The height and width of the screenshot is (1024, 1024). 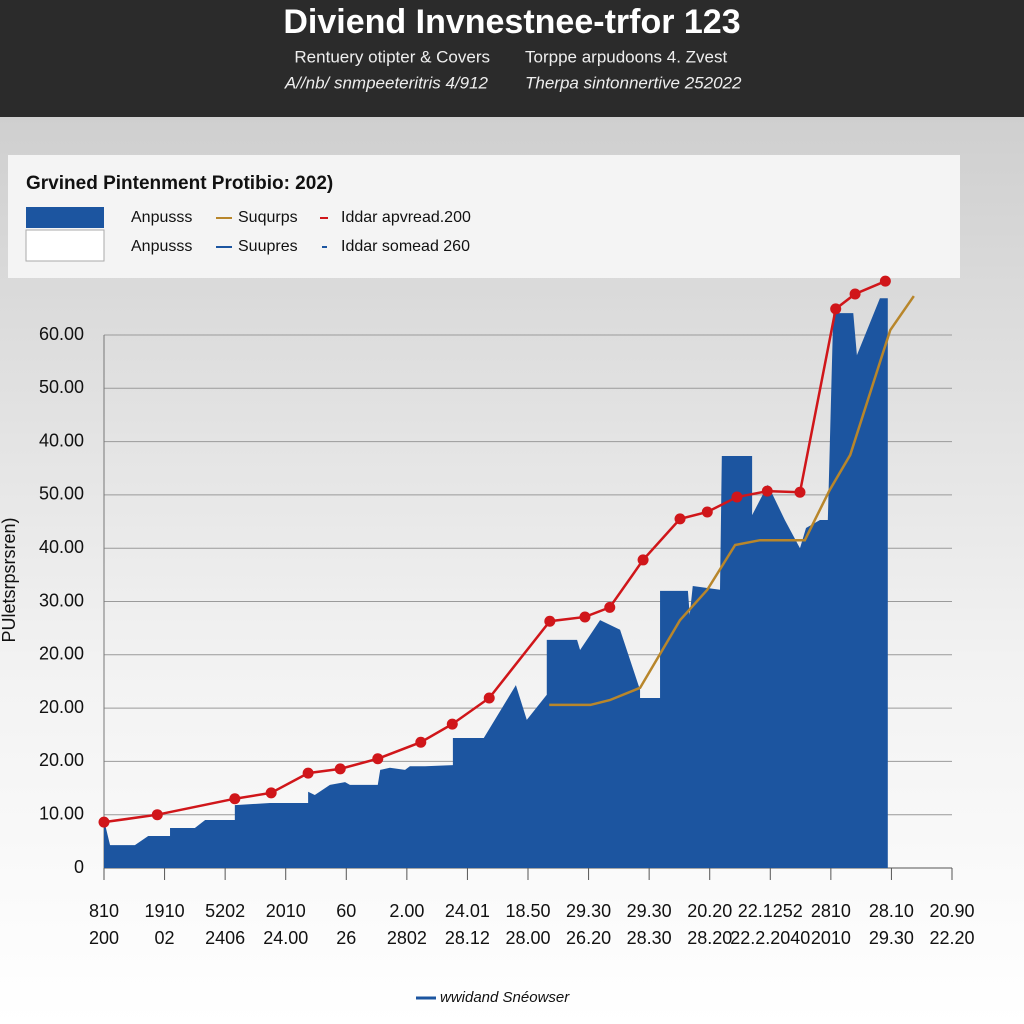 What do you see at coordinates (285, 938) in the screenshot?
I see `x-tick-label: 24.00` at bounding box center [285, 938].